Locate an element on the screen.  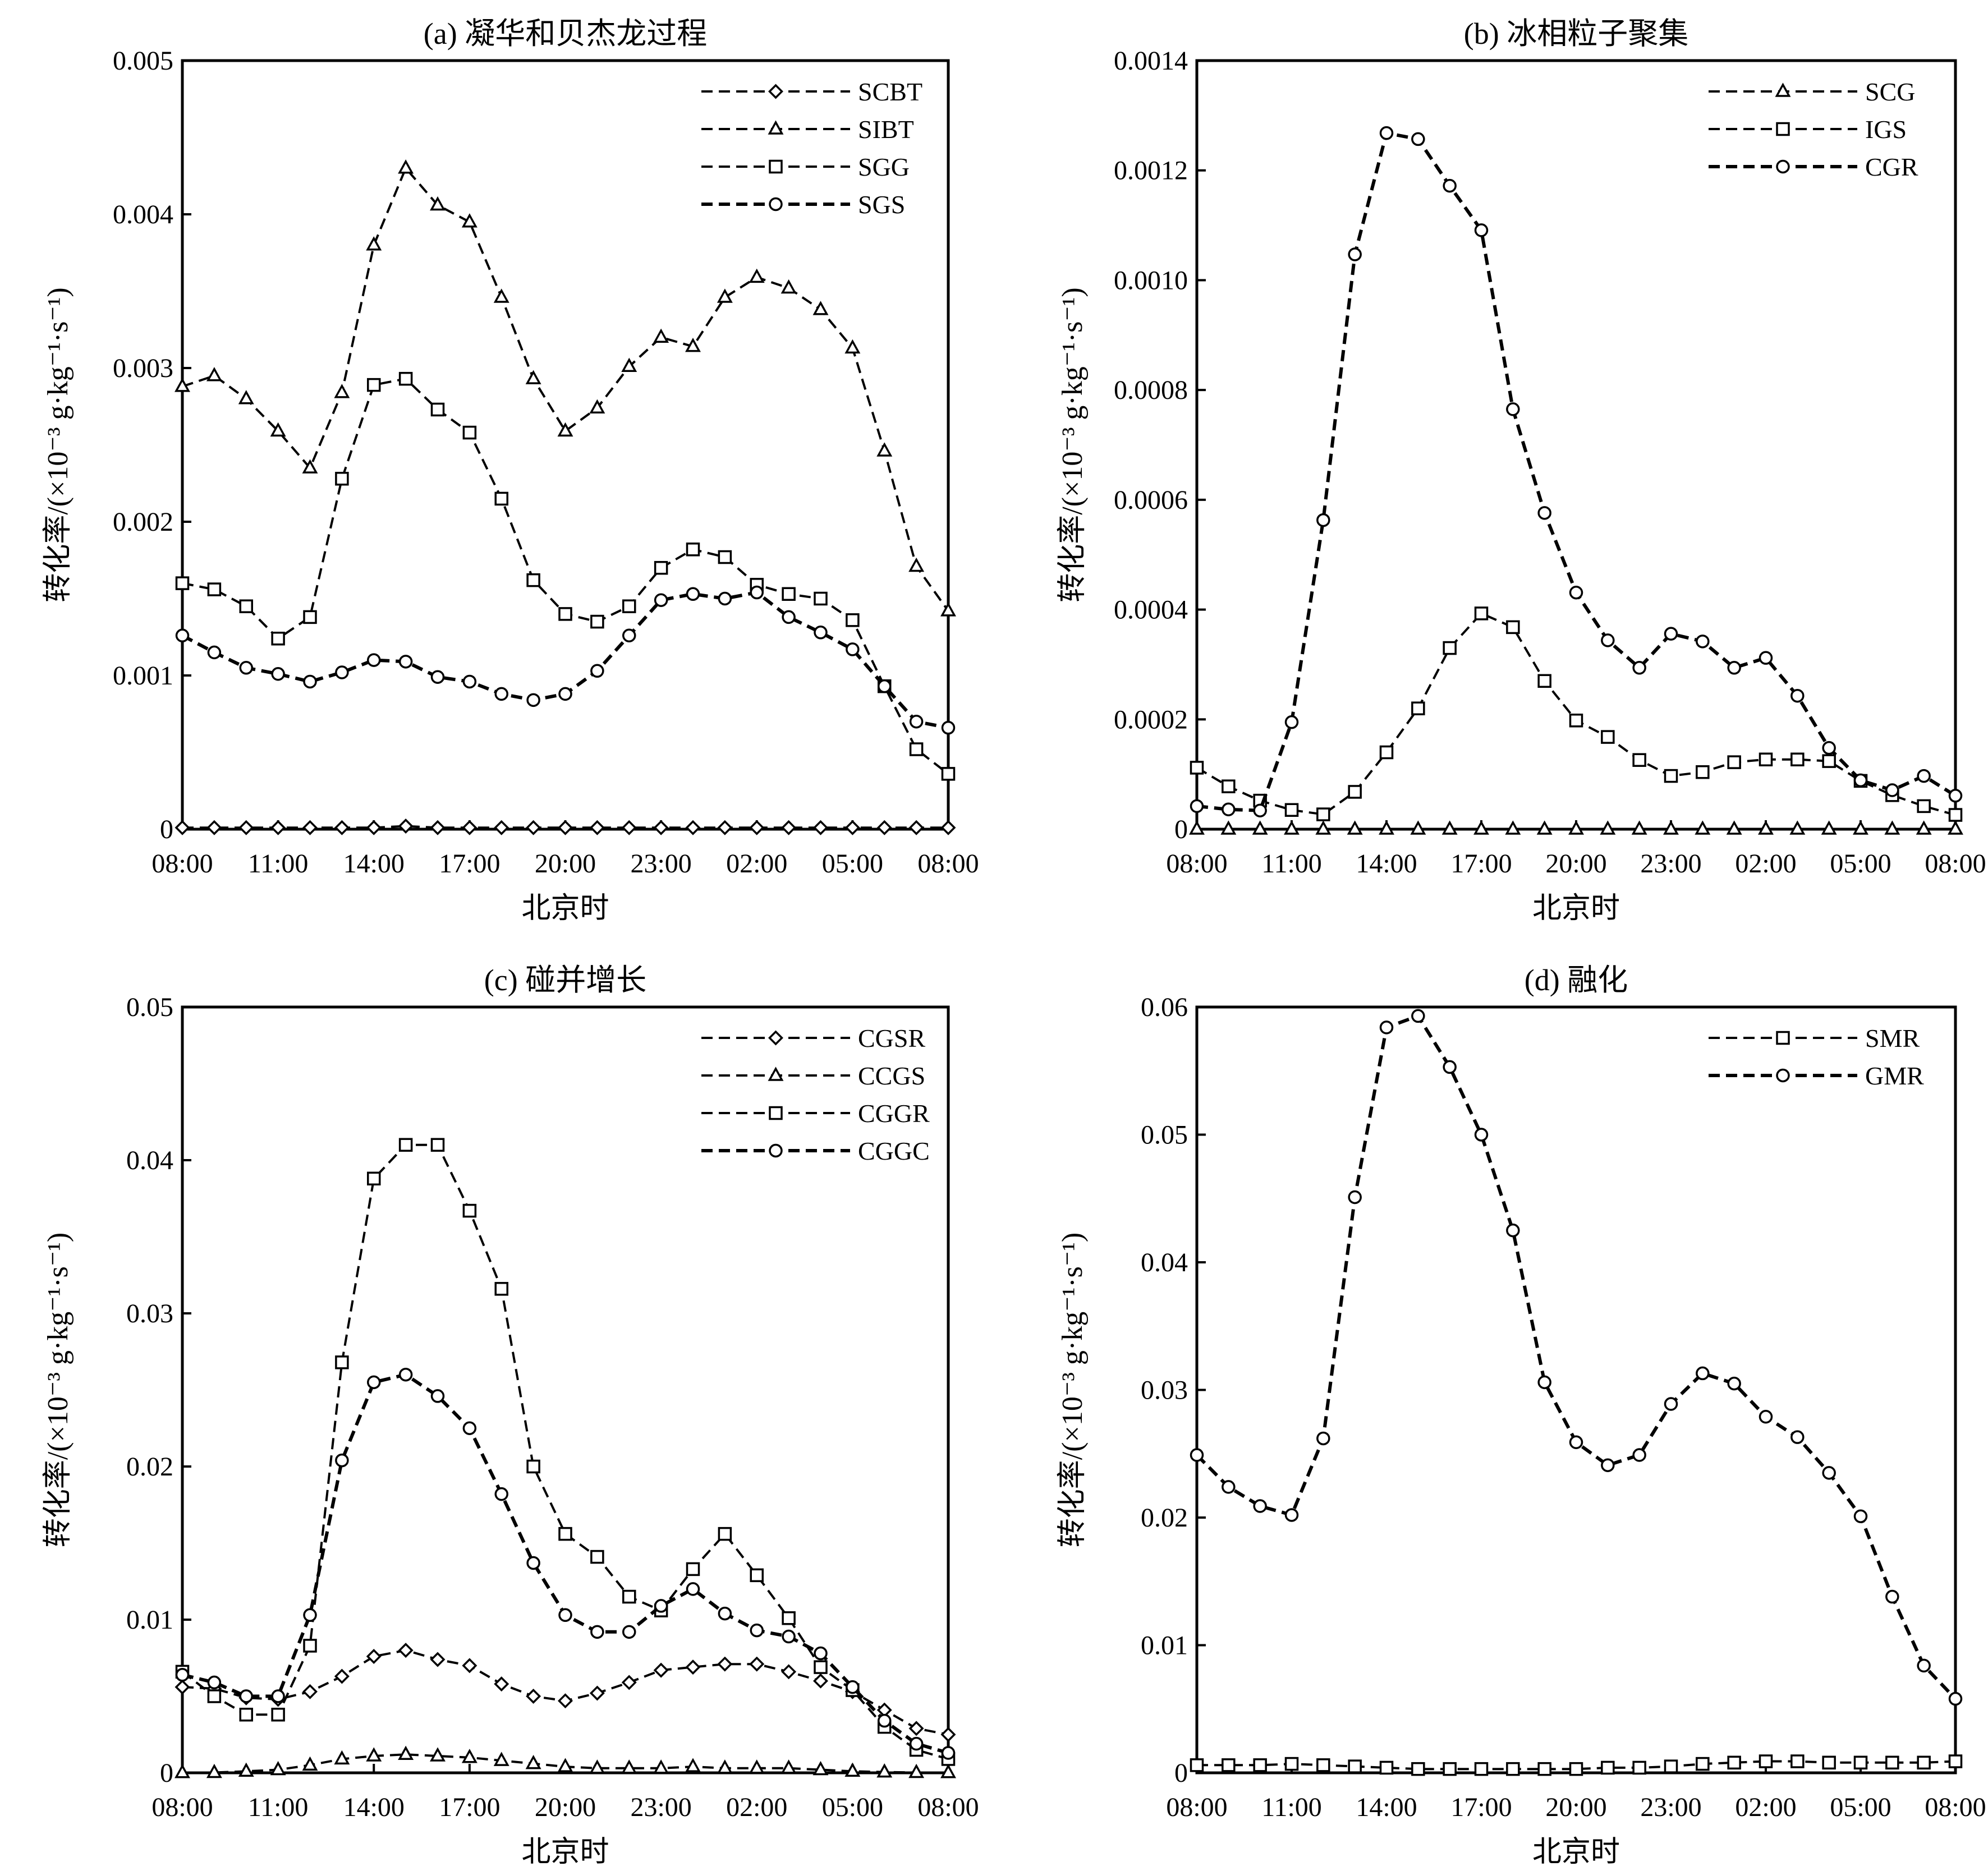
legend-label: SGS is located at coordinates (881, 204).